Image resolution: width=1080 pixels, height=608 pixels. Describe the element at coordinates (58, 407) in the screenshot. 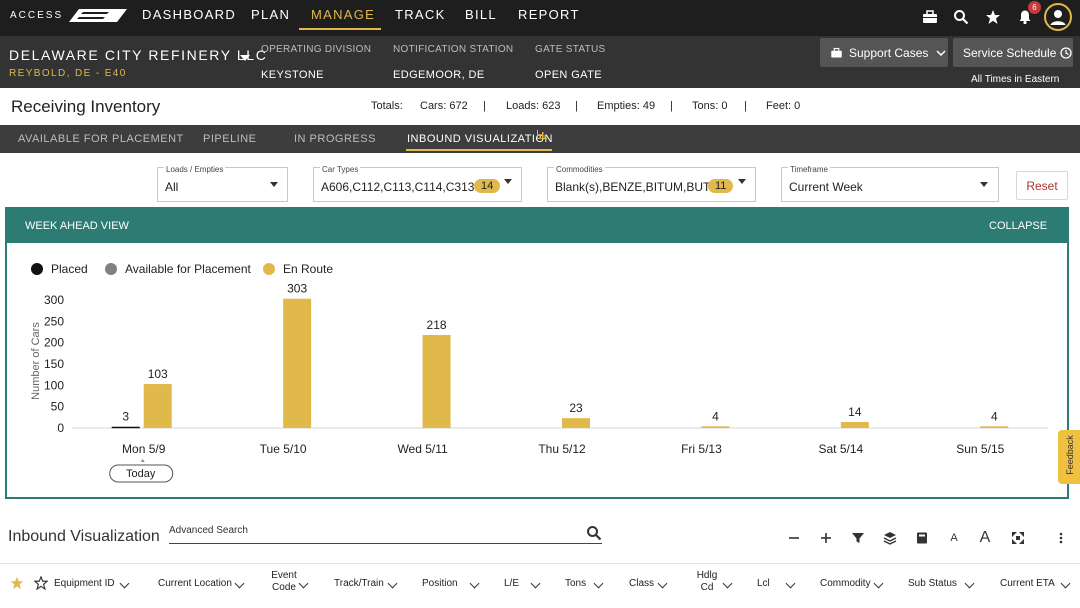

I see `y-tick-label: 50` at that location.